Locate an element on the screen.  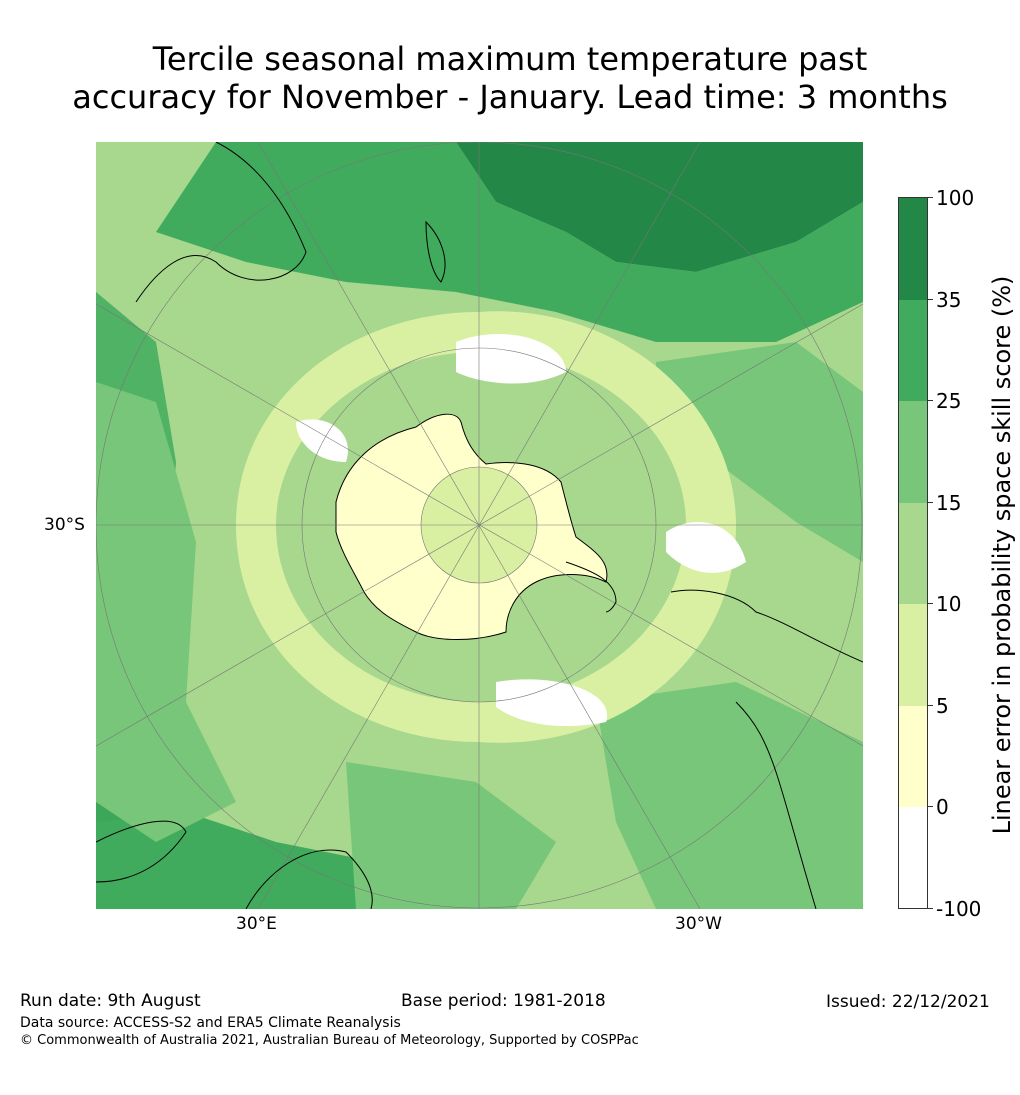
skill-band-outer is located at coordinates (166, 612).